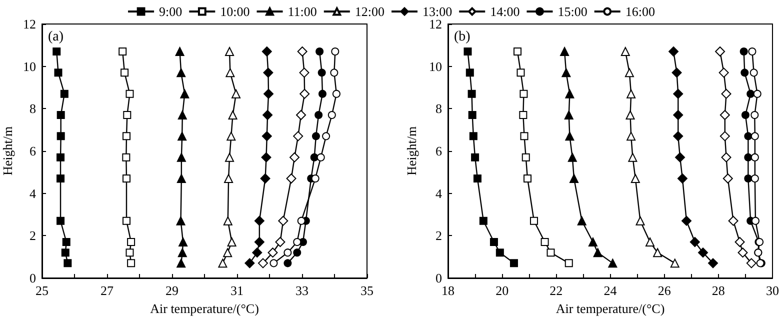 This screenshot has width=782, height=320. I want to click on x-tick-label: 26, so click(665, 290).